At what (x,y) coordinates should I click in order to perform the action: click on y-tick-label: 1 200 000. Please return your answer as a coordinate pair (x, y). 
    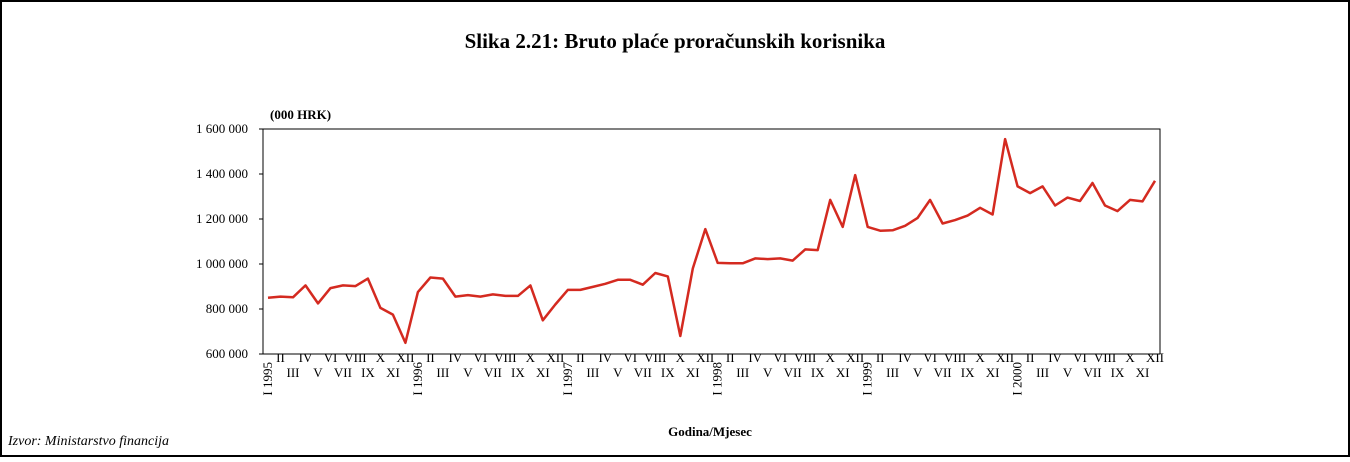
    Looking at the image, I should click on (222, 218).